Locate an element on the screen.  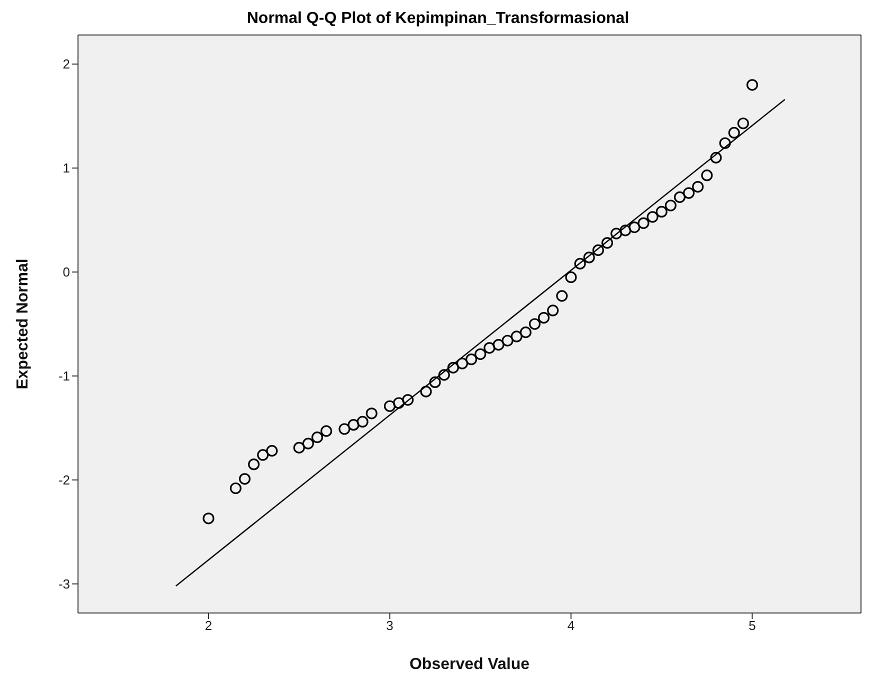
chart-title: Normal Q-Q Plot of Kepimpinan_Transformasional is located at coordinates (438, 19).